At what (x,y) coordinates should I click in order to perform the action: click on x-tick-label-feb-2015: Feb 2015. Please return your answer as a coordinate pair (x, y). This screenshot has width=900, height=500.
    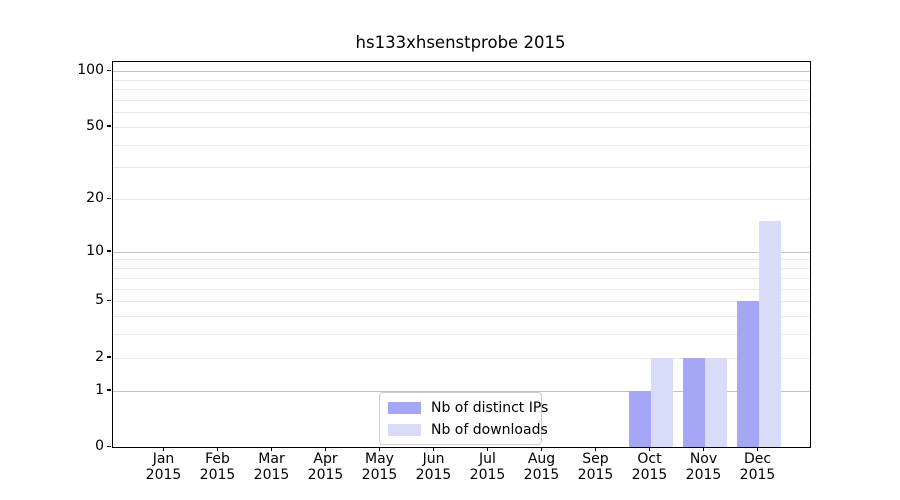
    Looking at the image, I should click on (218, 467).